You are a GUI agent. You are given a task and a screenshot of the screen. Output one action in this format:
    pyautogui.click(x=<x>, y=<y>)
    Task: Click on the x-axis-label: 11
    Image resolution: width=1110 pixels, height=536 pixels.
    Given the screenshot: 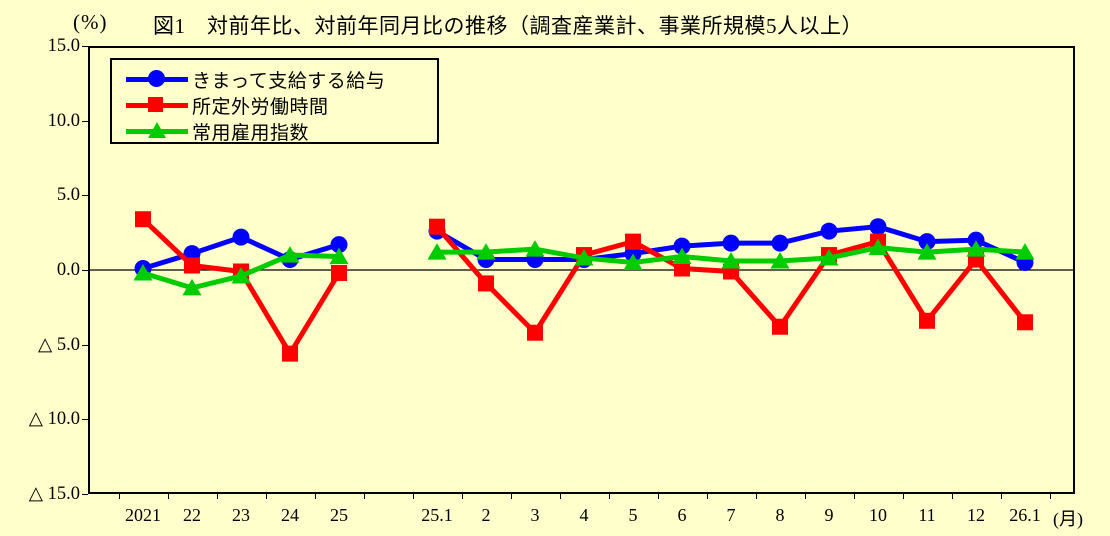 What is the action you would take?
    pyautogui.click(x=927, y=515)
    